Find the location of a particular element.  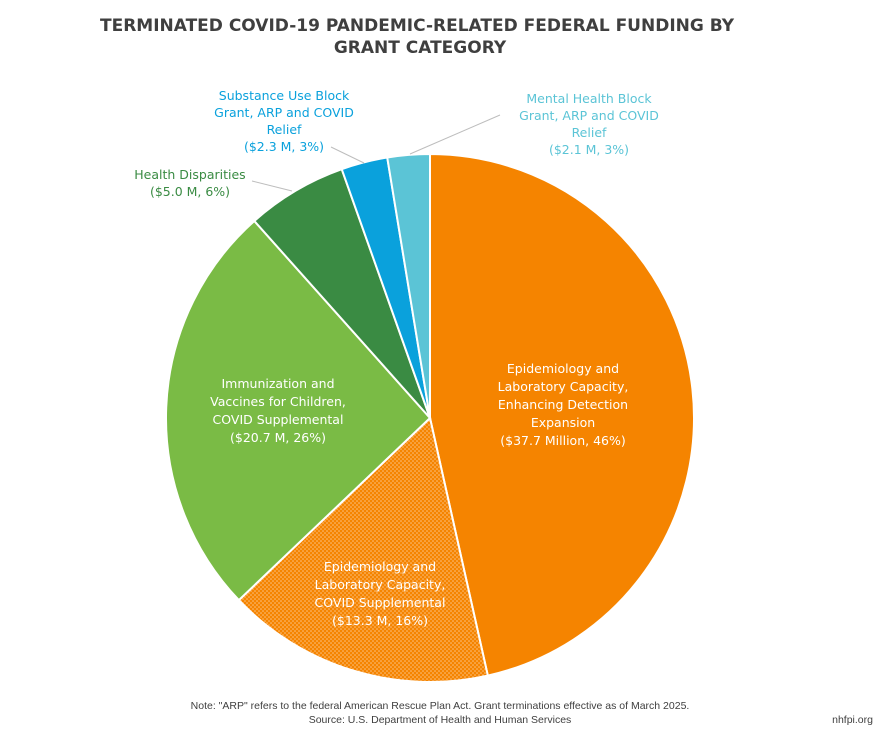

slice-label-line: ($2.3 M, 3%) is located at coordinates (284, 146).